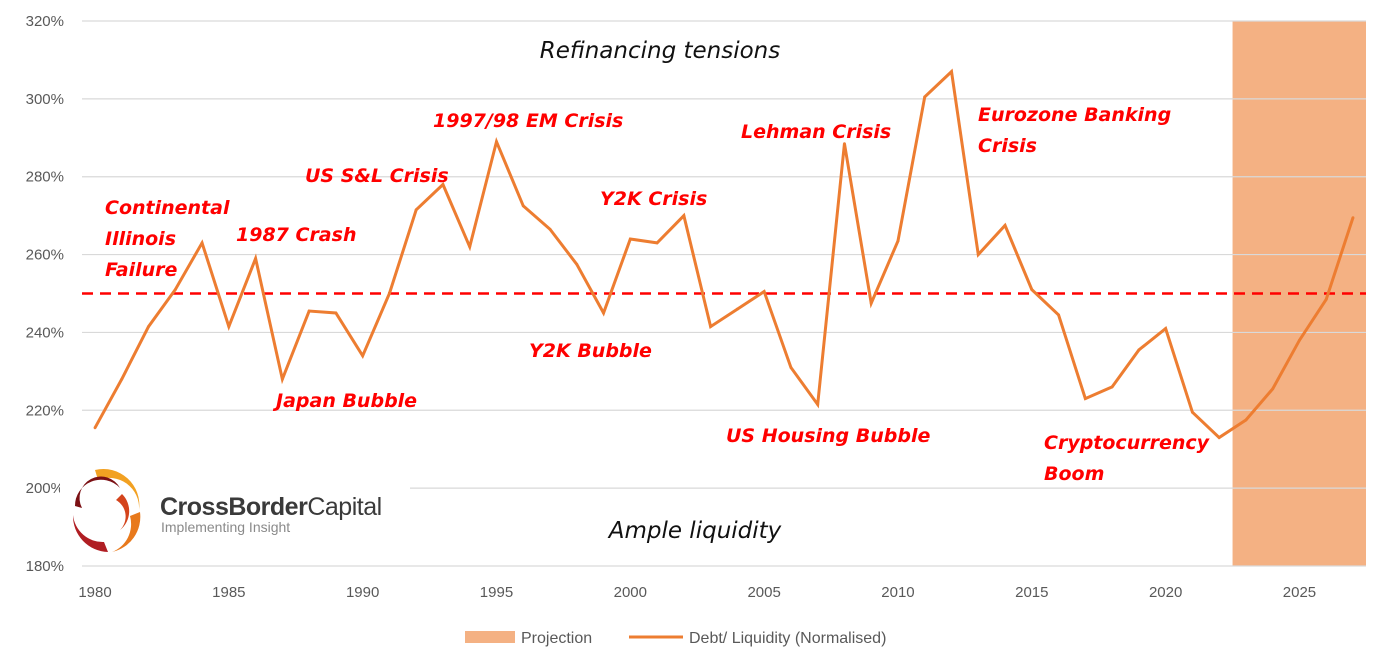 The image size is (1378, 670). Describe the element at coordinates (45, 410) in the screenshot. I see `y-tick-label: 220%` at that location.